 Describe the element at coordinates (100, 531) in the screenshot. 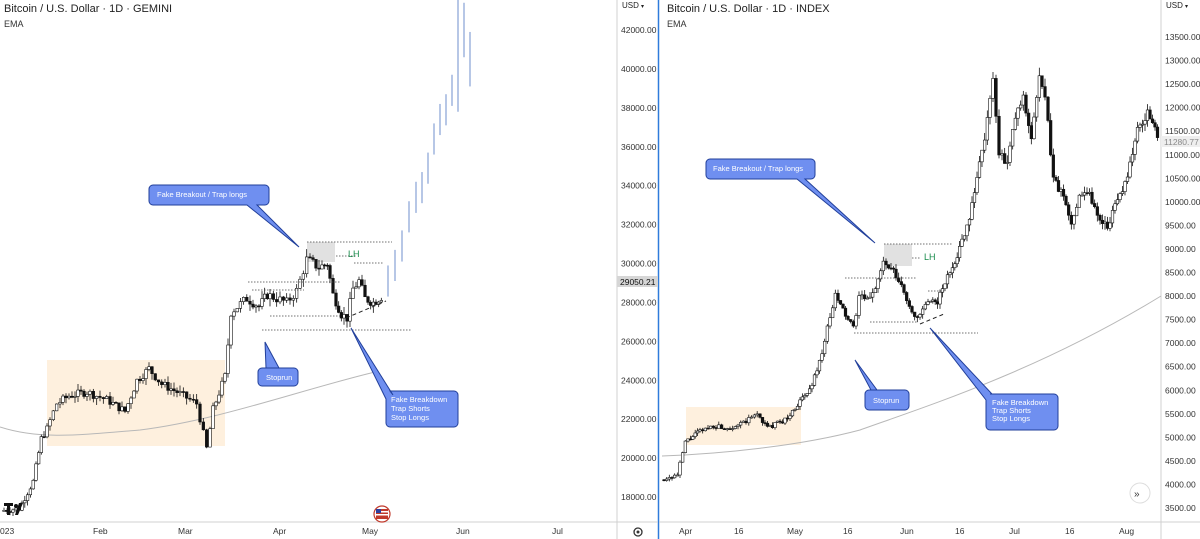

I see `left-time-tick: Feb` at that location.